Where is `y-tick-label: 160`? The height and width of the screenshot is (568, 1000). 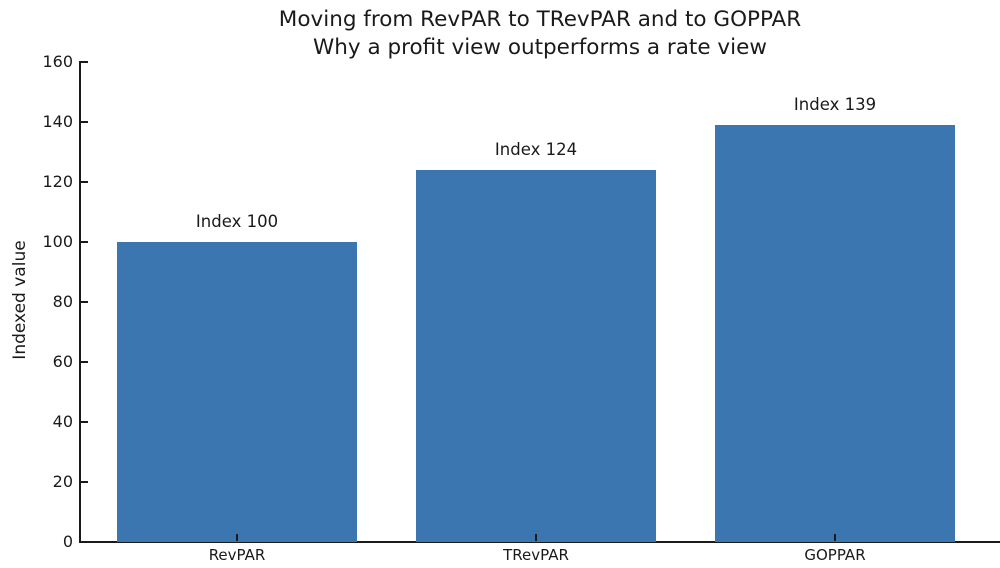 y-tick-label: 160 is located at coordinates (57, 61).